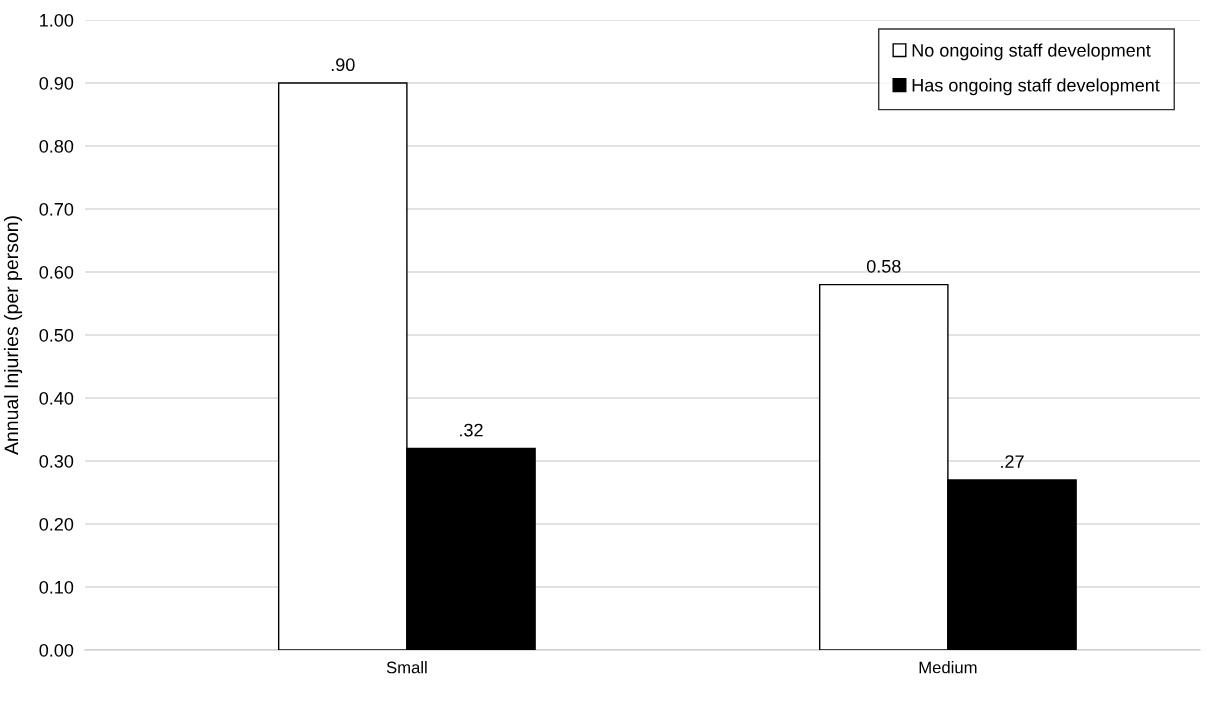 The height and width of the screenshot is (719, 1212). What do you see at coordinates (343, 65) in the screenshot?
I see `data-label: .90` at bounding box center [343, 65].